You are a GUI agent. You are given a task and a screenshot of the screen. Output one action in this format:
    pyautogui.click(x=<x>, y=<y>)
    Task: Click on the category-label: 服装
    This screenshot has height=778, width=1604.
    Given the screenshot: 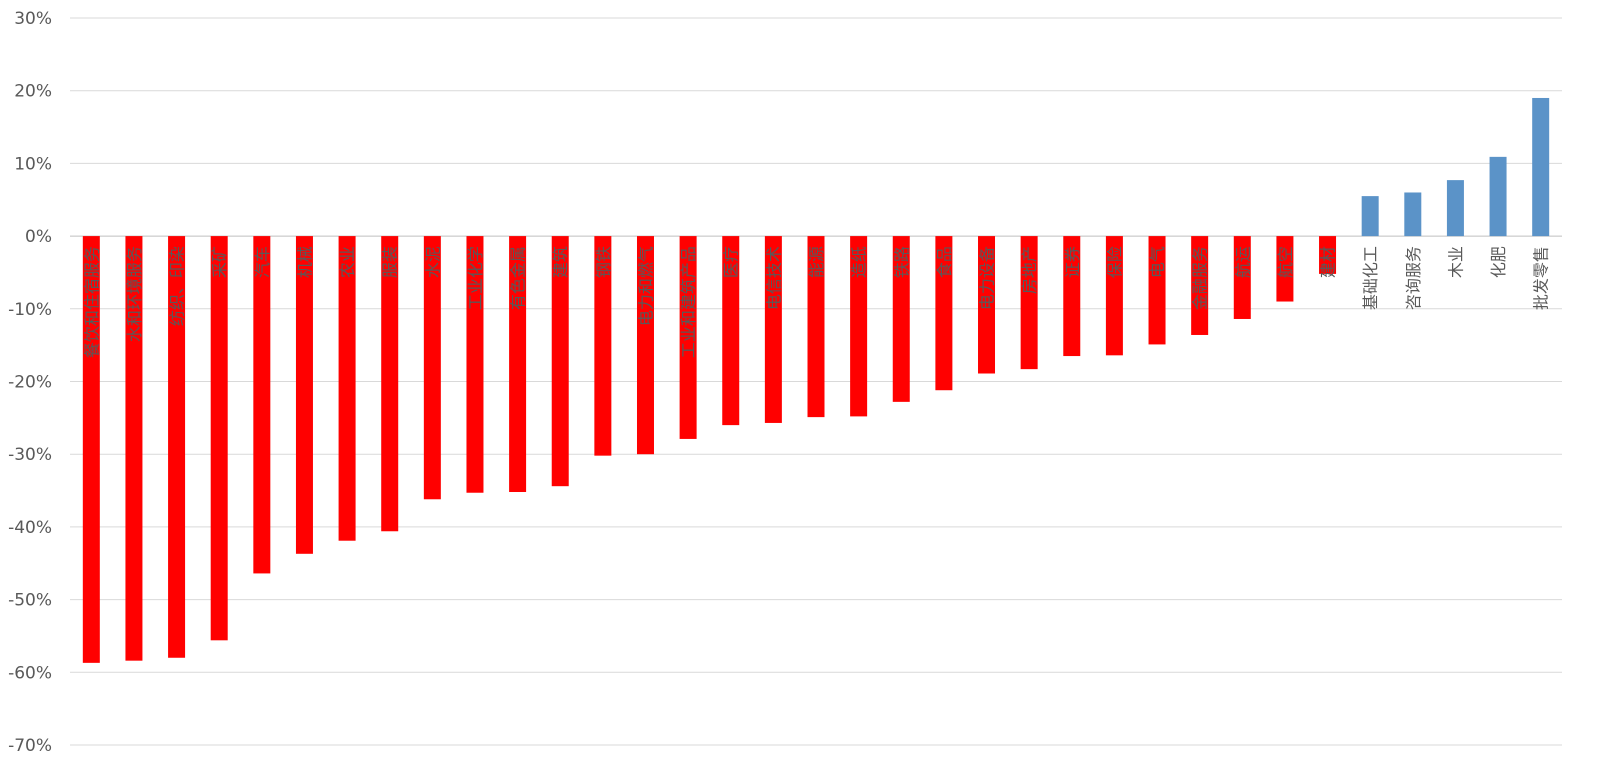 What is the action you would take?
    pyautogui.click(x=390, y=262)
    